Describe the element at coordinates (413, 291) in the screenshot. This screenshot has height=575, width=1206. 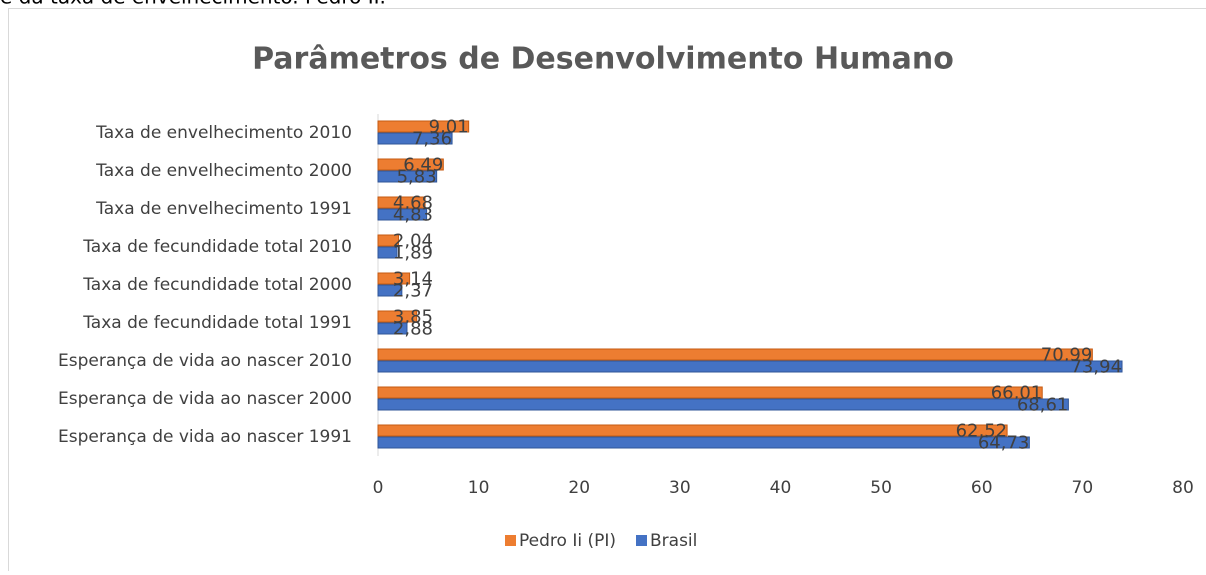
I see `data-label: 2,37` at that location.